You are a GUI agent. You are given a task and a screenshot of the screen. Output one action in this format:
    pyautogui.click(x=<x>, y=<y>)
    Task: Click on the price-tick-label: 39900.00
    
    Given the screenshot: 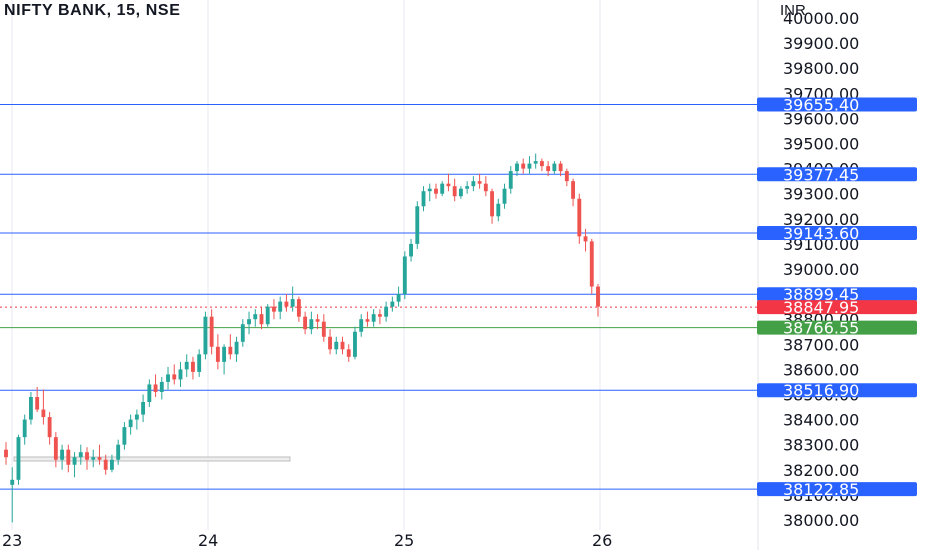 What is the action you would take?
    pyautogui.click(x=821, y=43)
    